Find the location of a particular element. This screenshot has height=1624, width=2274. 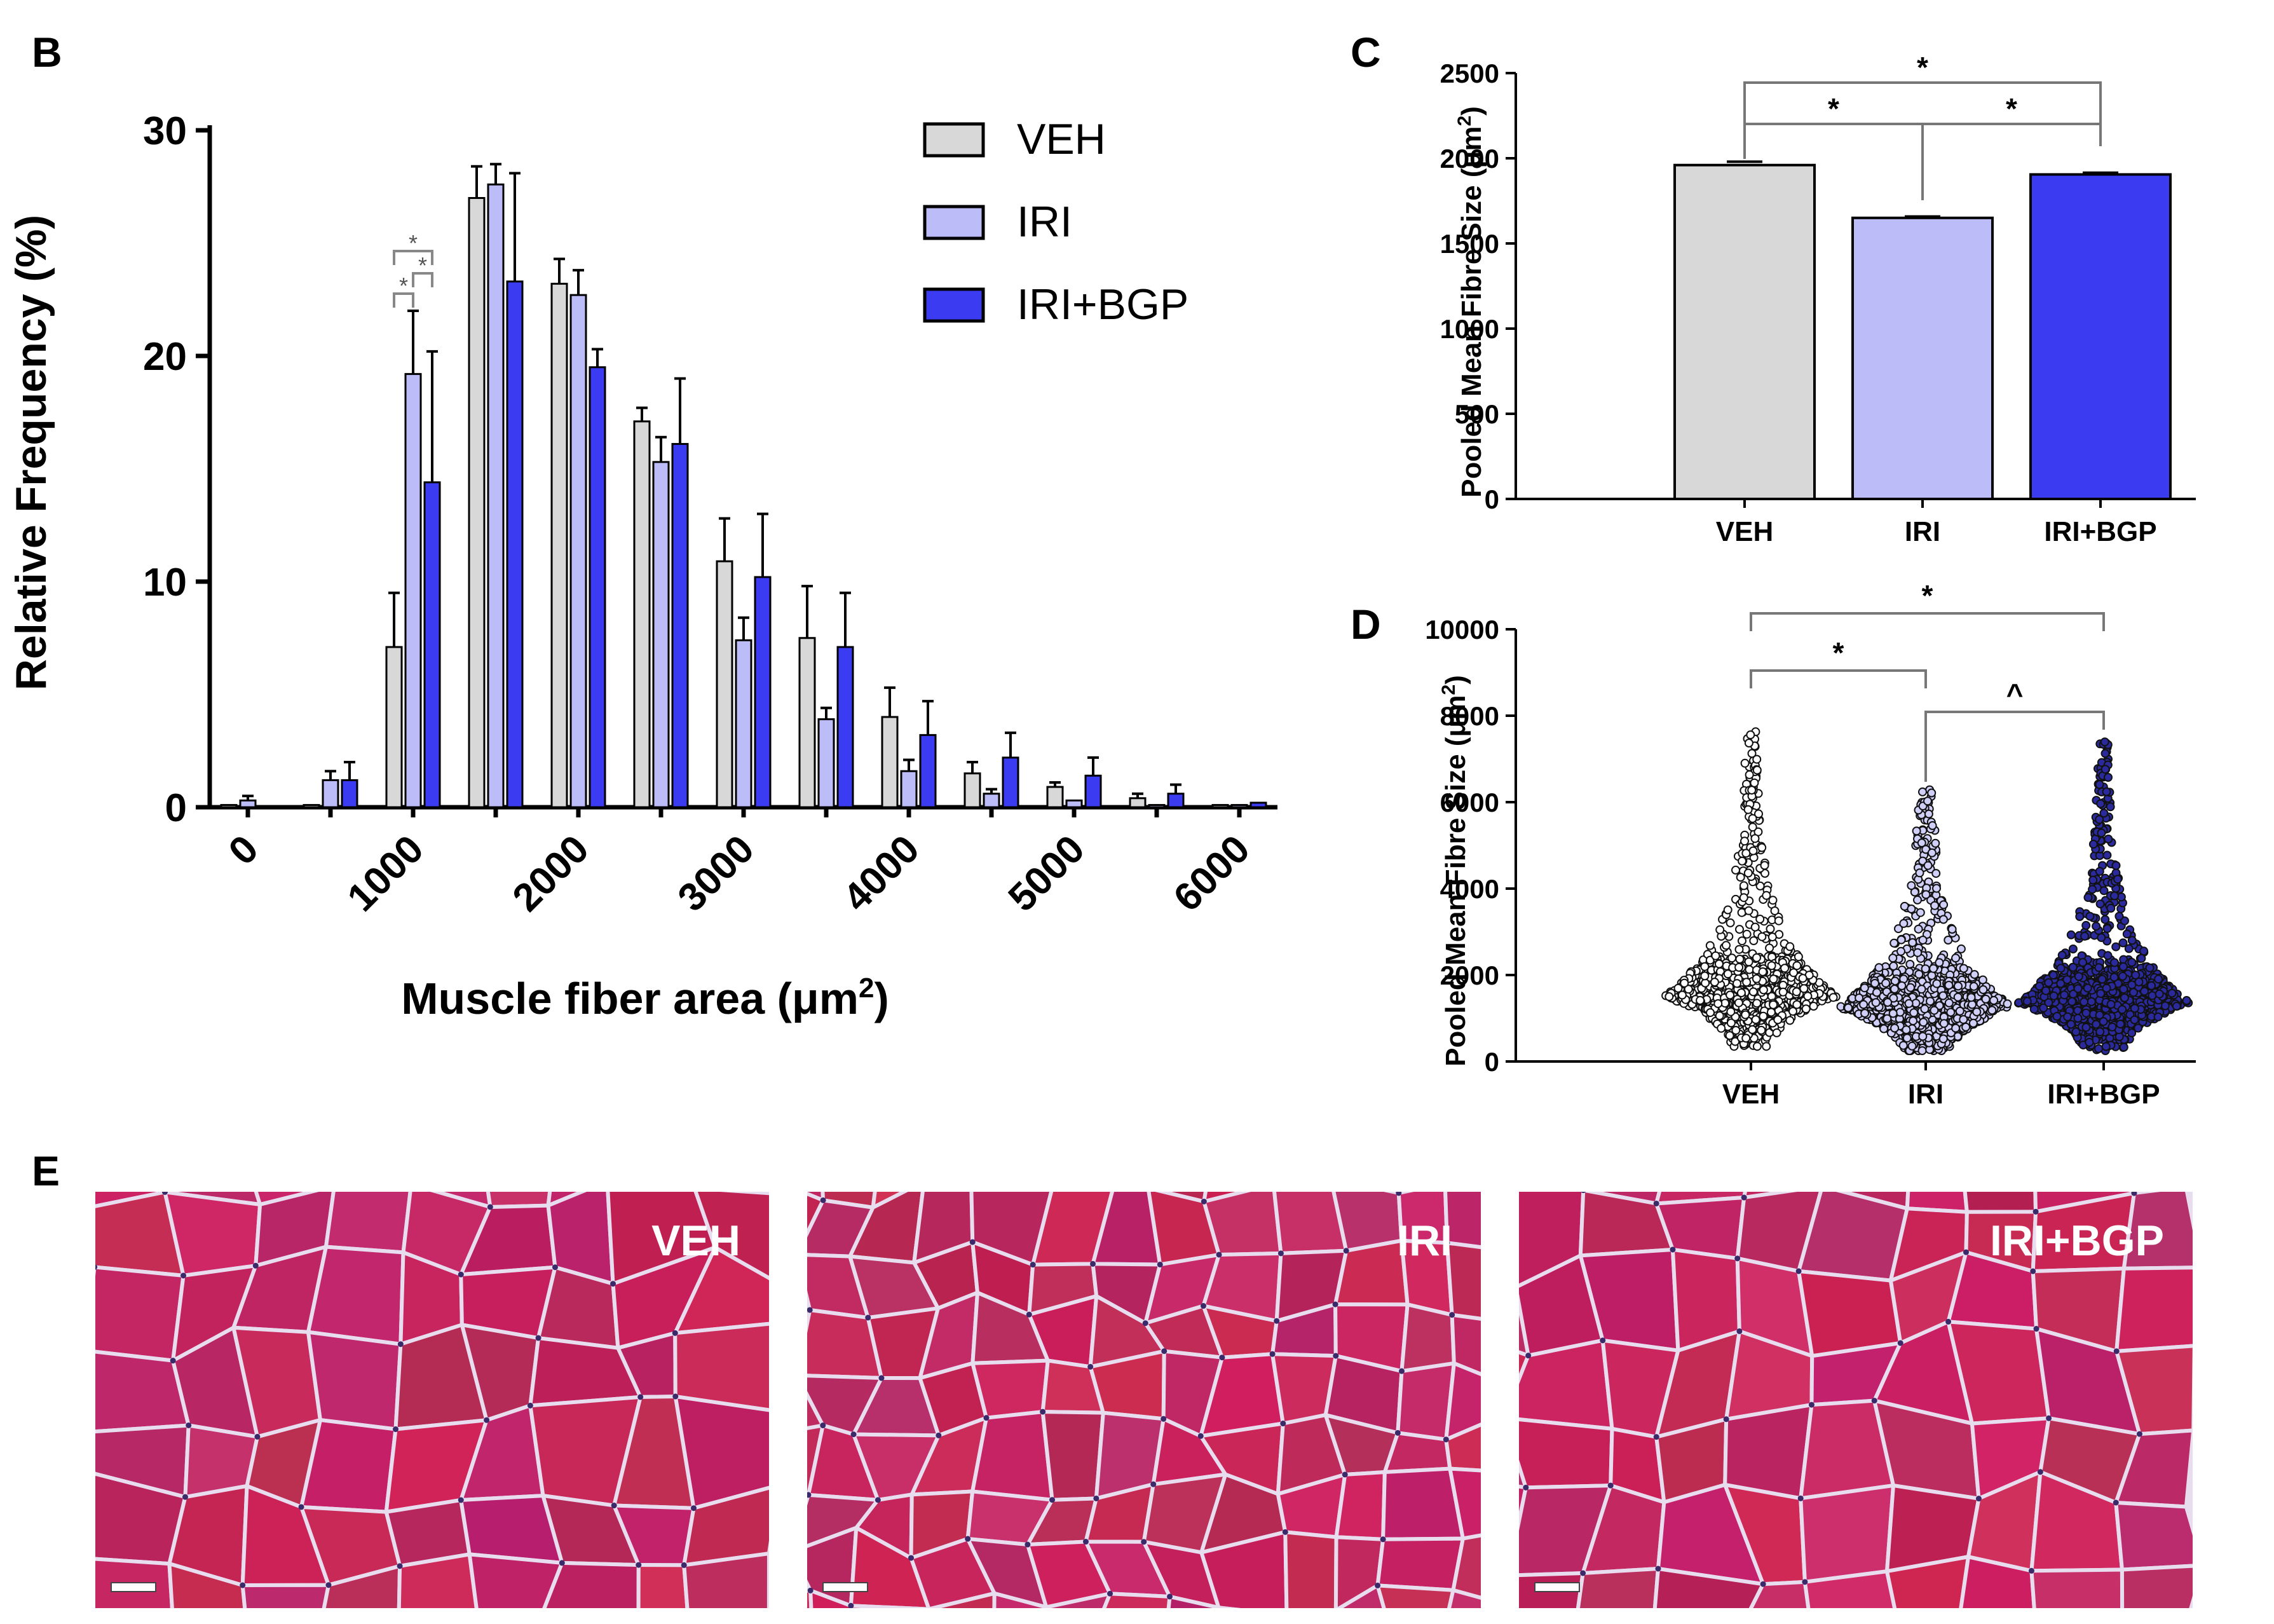

panel-b-significance-label: * is located at coordinates (413, 243).